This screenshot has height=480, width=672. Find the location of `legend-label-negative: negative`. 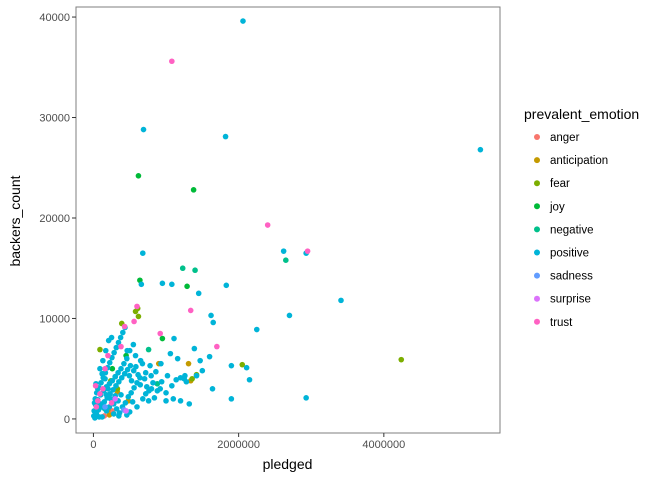

legend-label-negative: negative is located at coordinates (571, 230).